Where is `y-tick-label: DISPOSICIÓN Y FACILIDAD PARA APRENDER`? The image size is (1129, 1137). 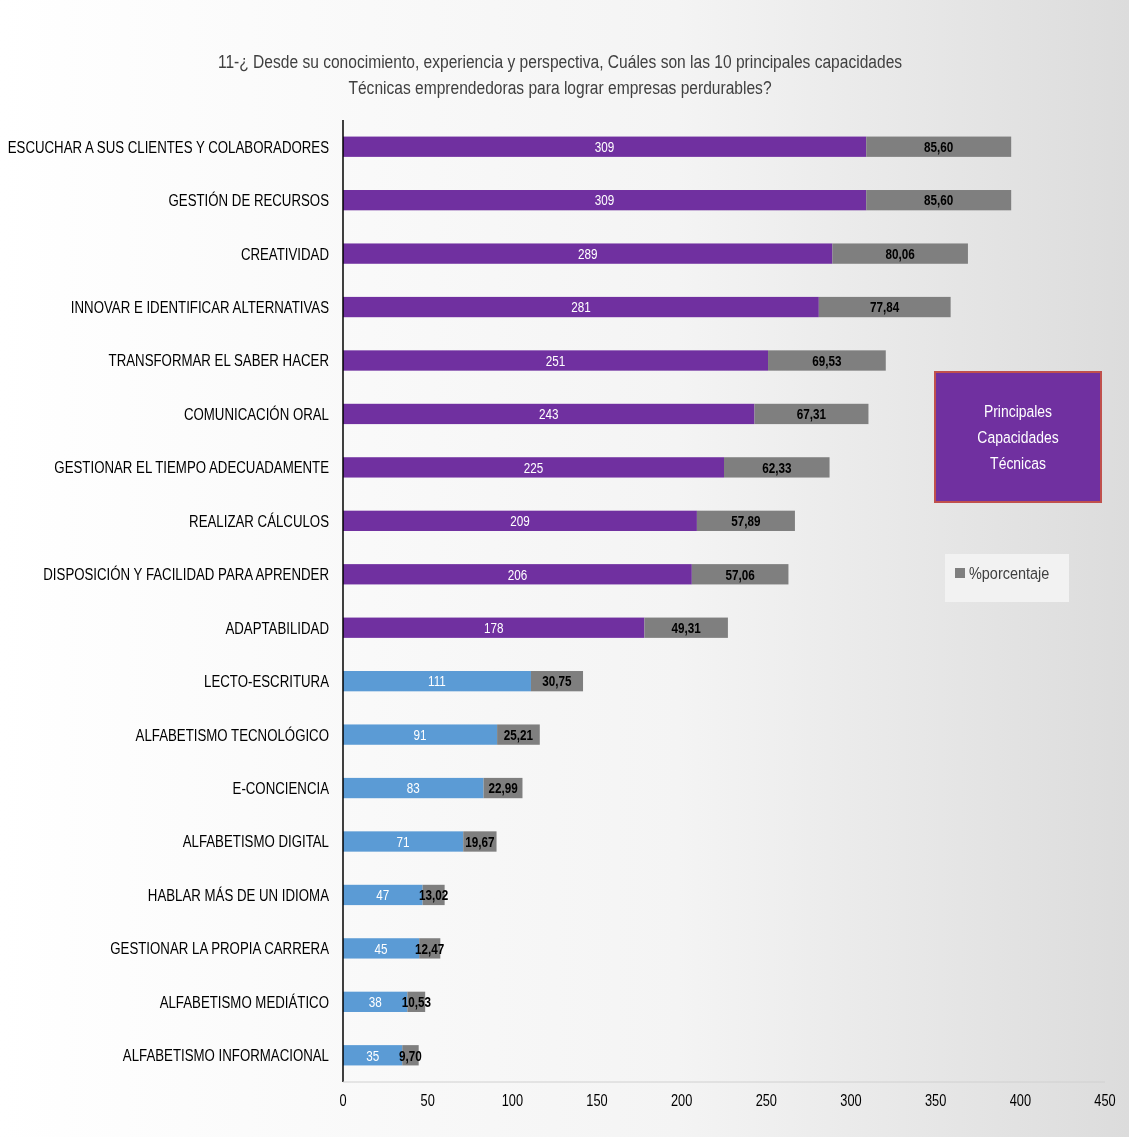
y-tick-label: DISPOSICIÓN Y FACILIDAD PARA APRENDER is located at coordinates (186, 574).